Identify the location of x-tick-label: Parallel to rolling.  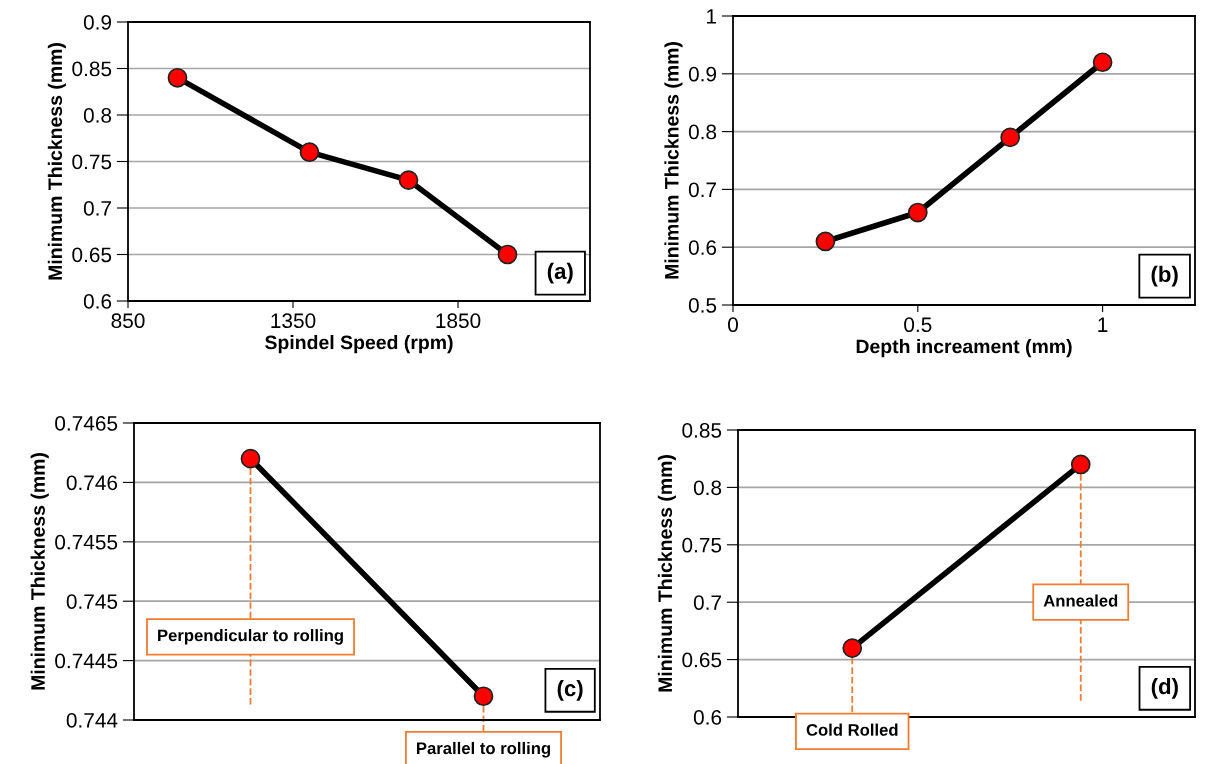
(483, 749).